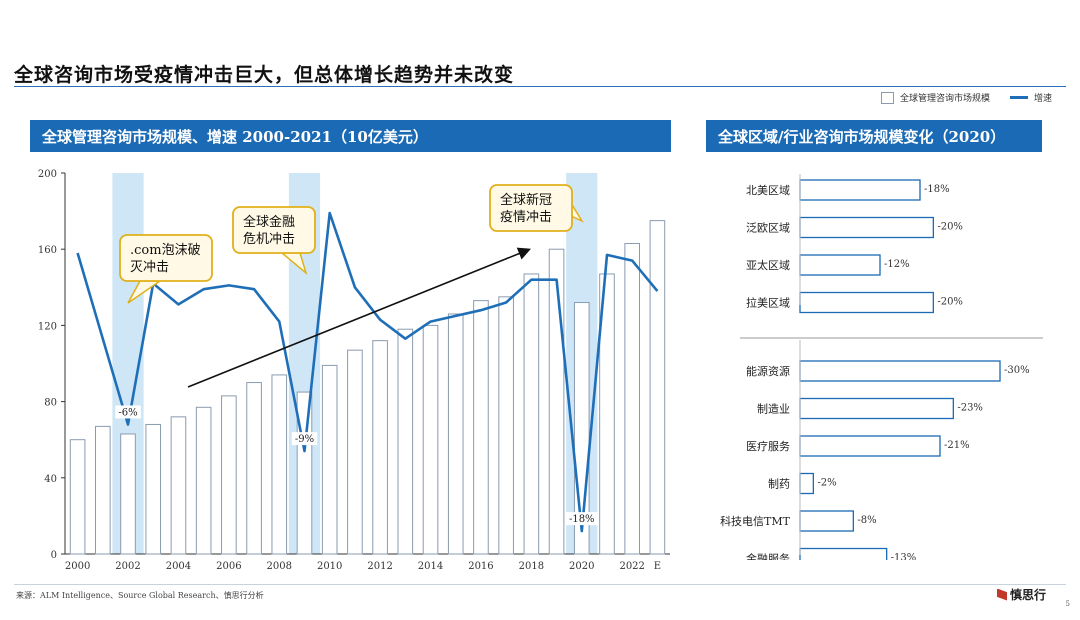 The image size is (1080, 620). Describe the element at coordinates (631, 566) in the screenshot. I see `x-tick-label: 2022` at that location.